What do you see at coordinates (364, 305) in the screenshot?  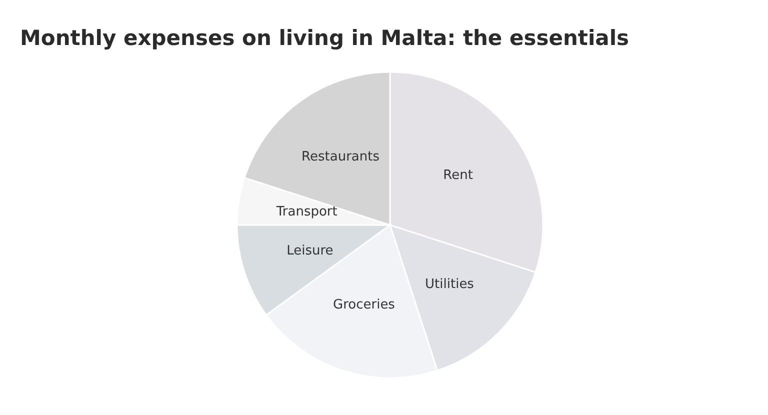 I see `slice-label: Groceries` at bounding box center [364, 305].